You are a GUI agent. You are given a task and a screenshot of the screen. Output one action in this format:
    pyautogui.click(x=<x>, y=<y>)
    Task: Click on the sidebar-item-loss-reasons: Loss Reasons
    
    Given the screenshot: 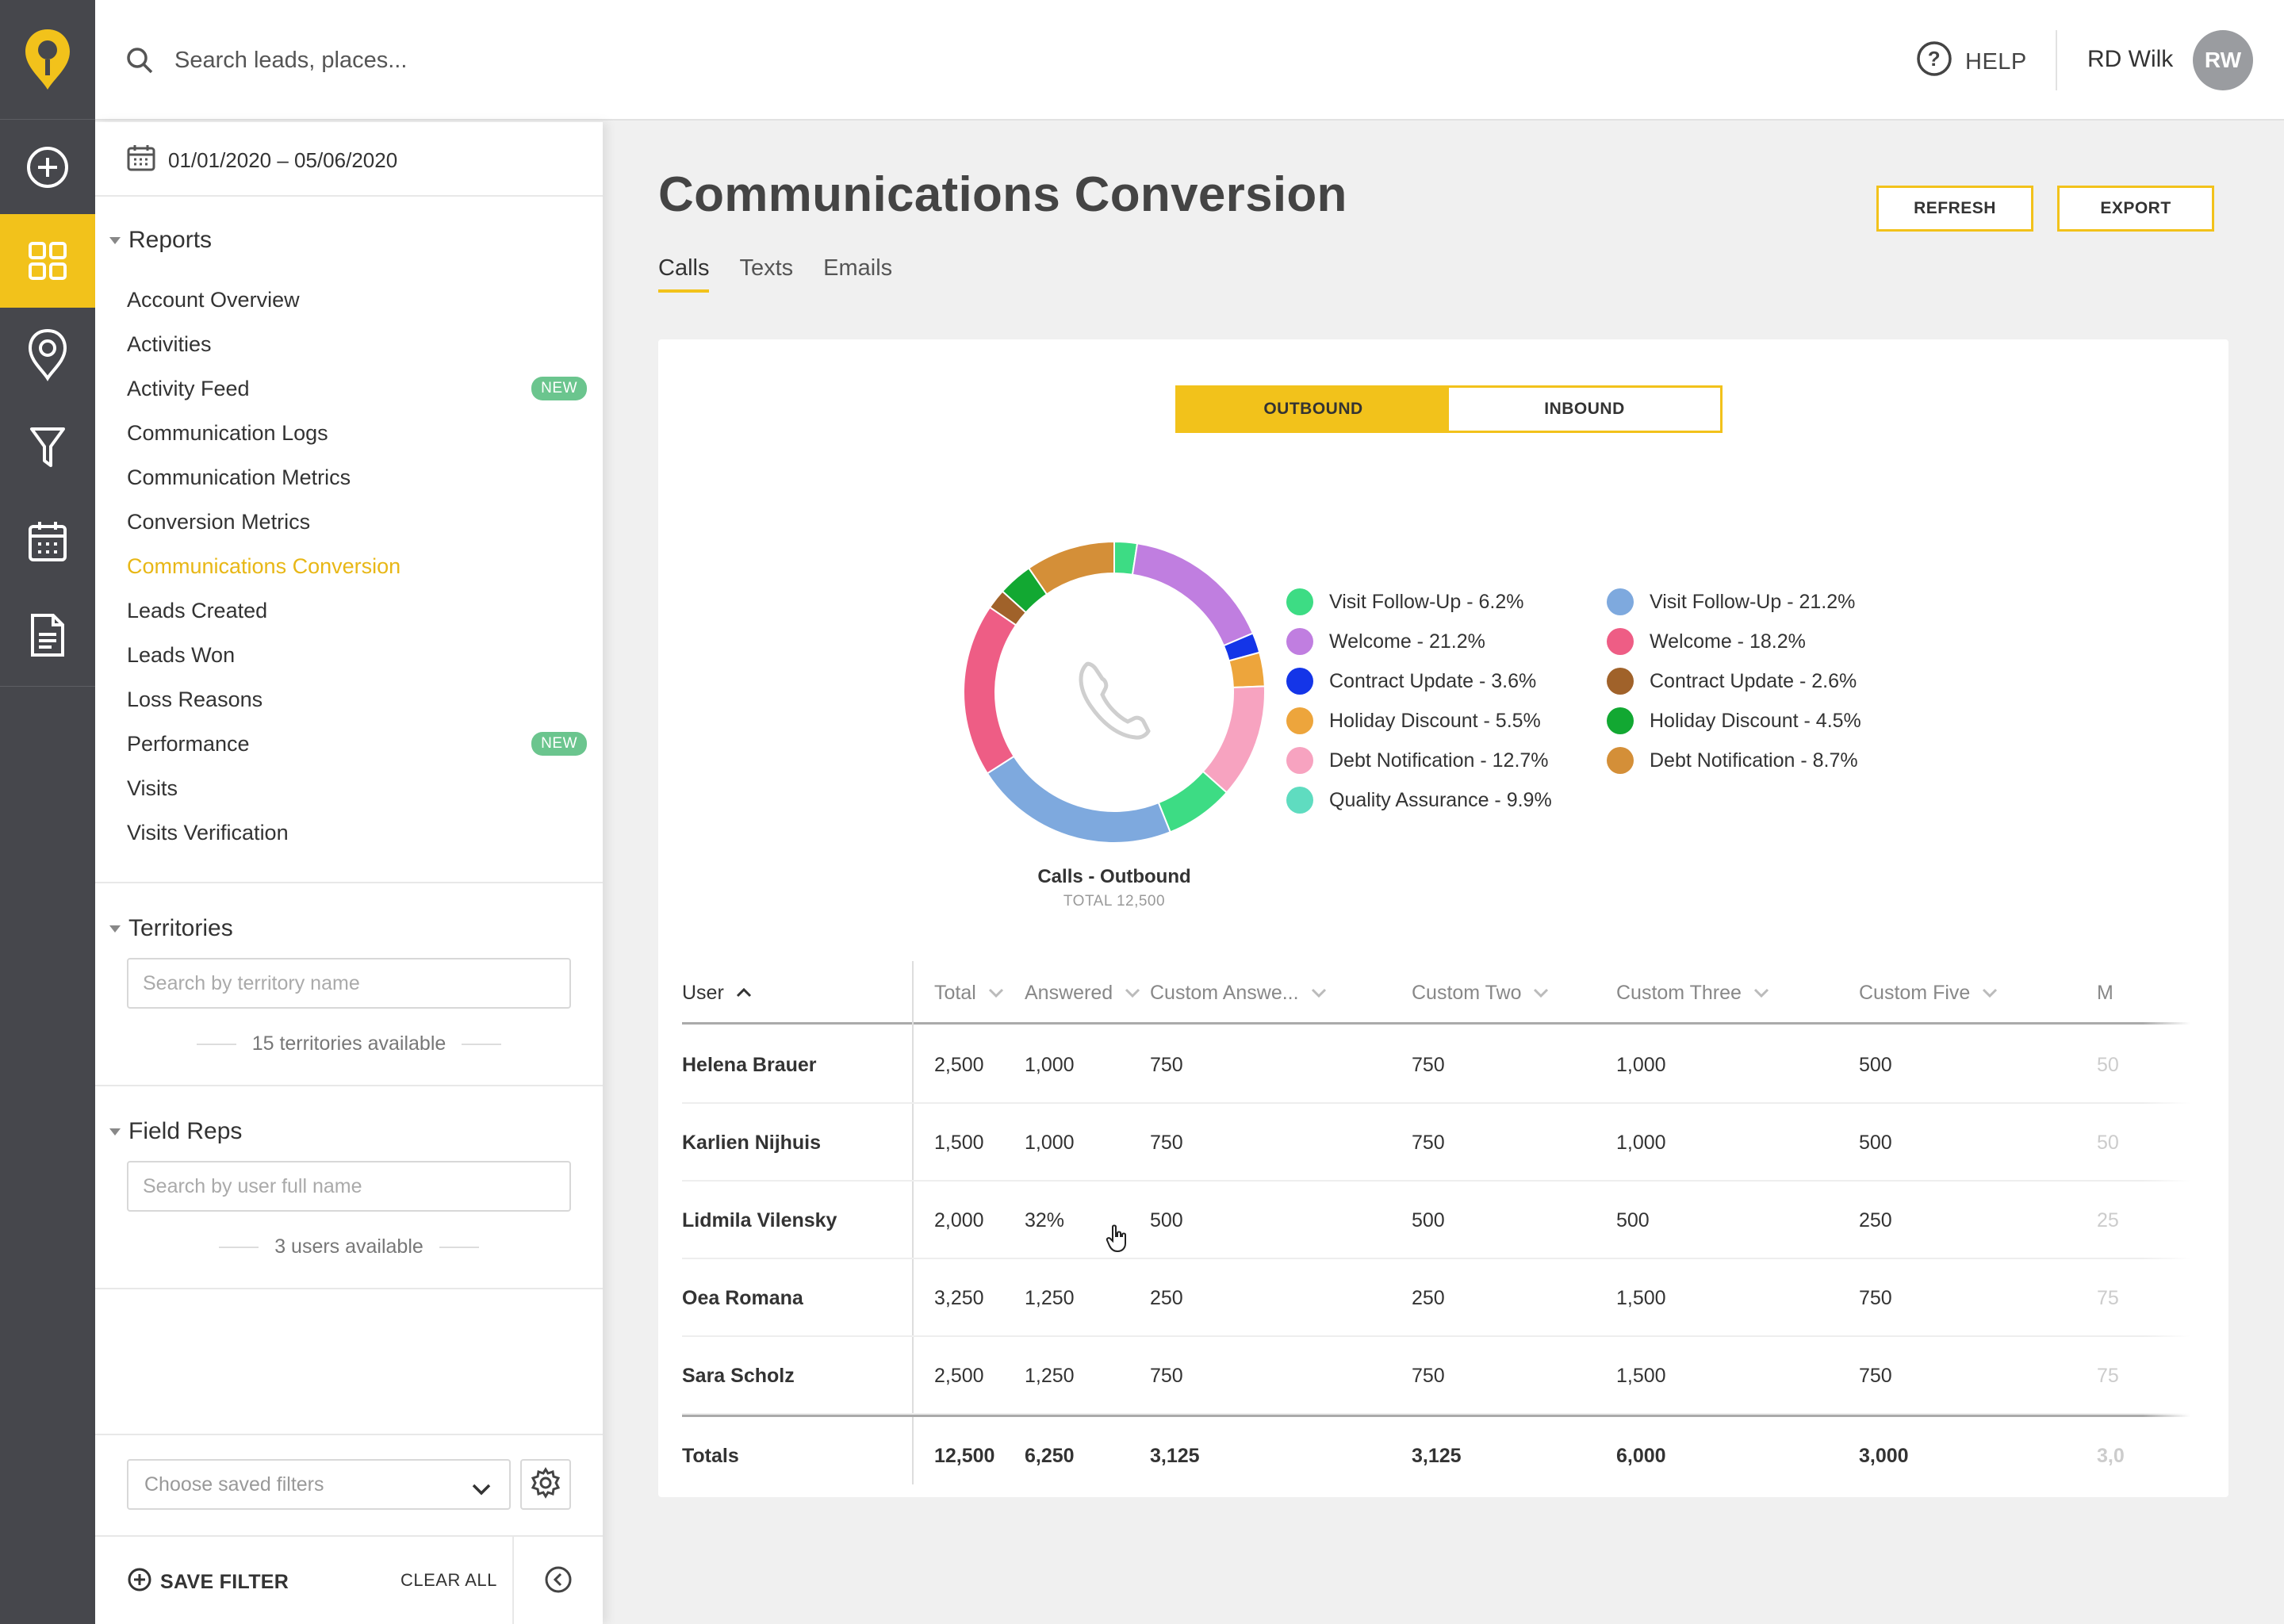 What is the action you would take?
    pyautogui.click(x=357, y=699)
    